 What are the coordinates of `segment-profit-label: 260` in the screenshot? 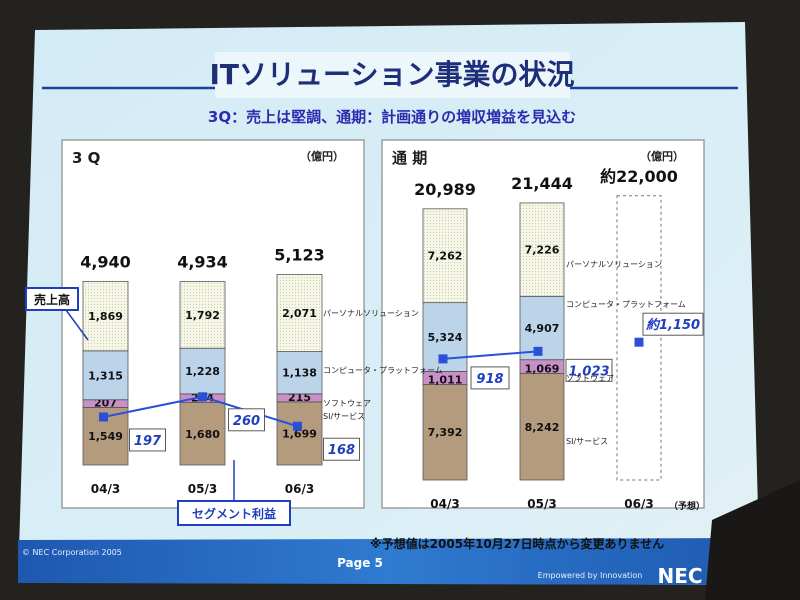 It's located at (246, 421).